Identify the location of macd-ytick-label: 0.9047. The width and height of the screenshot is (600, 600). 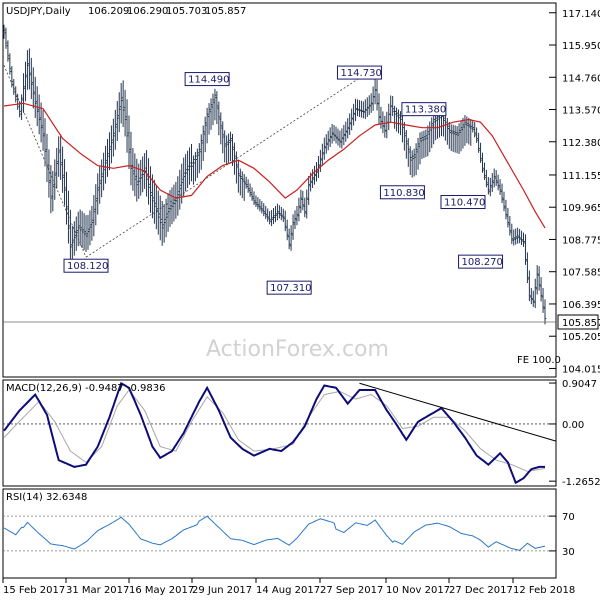
(579, 384).